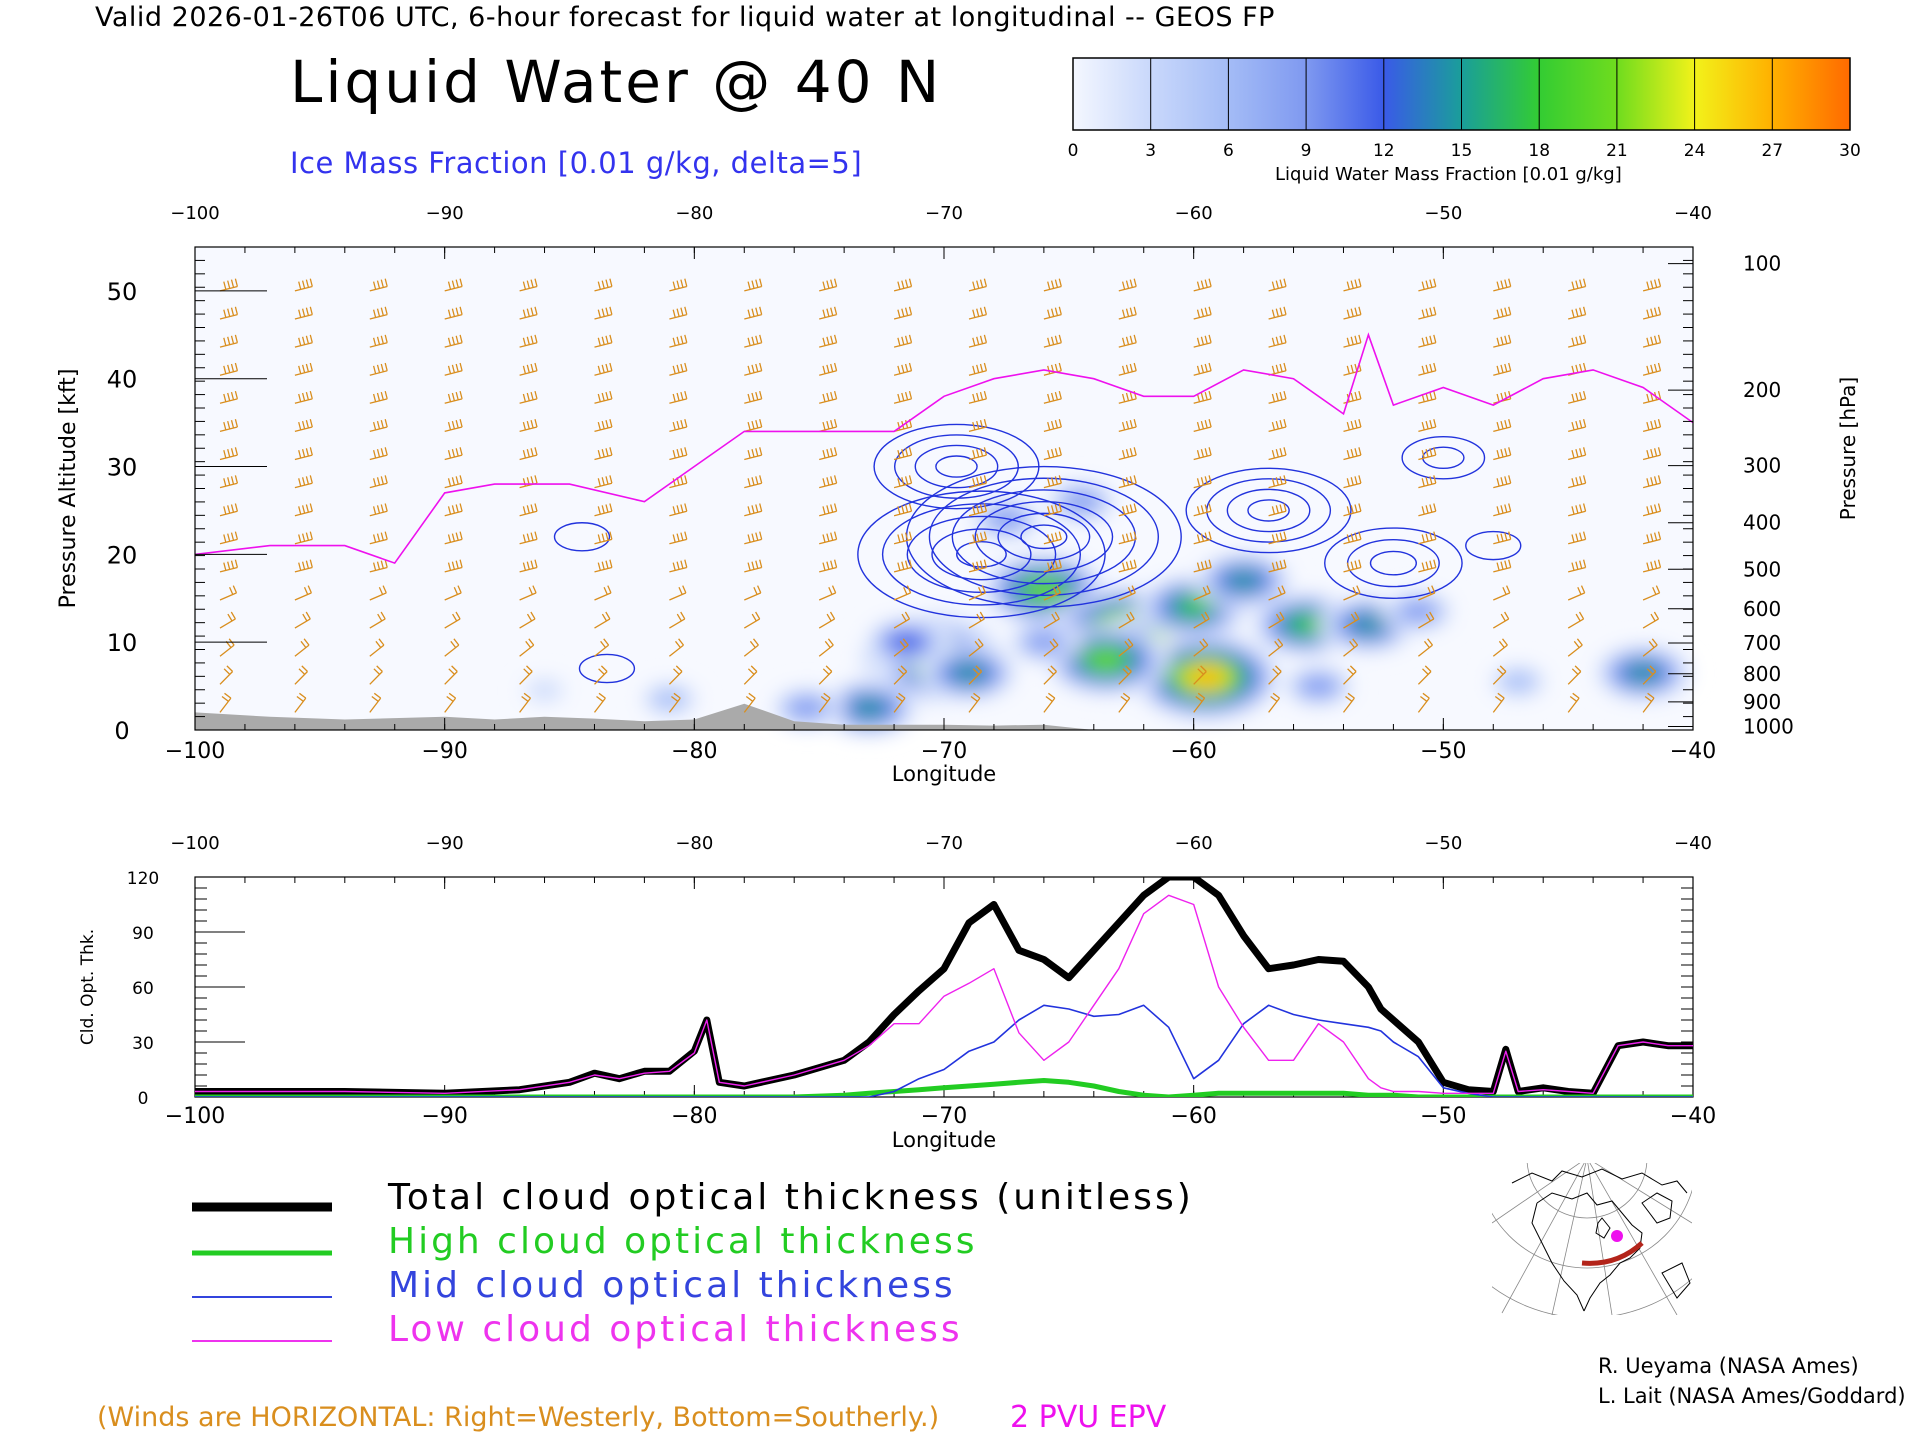 Image resolution: width=1920 pixels, height=1440 pixels. Describe the element at coordinates (1848, 448) in the screenshot. I see `y2-axis-label: Pressure [hPa]` at that location.